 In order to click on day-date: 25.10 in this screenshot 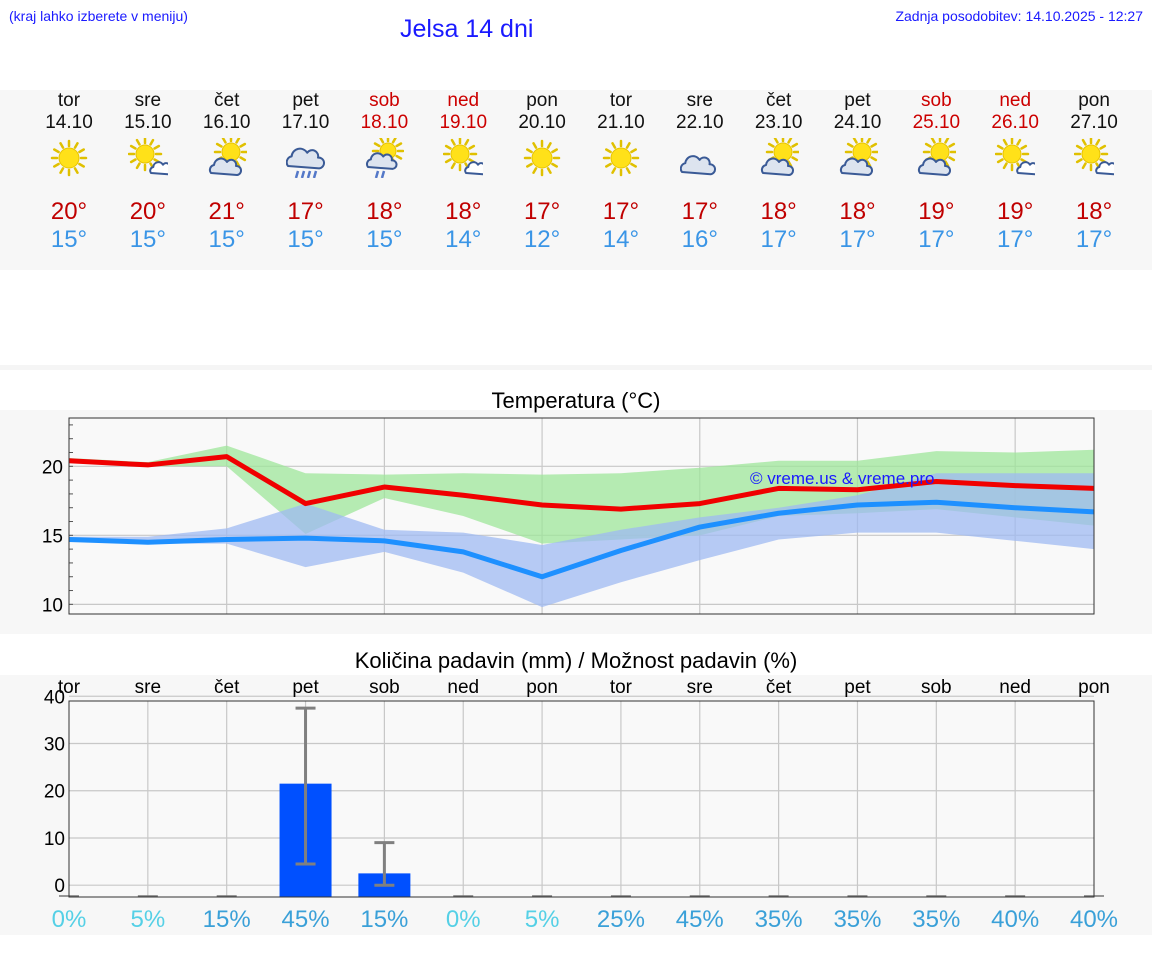, I will do `click(936, 122)`.